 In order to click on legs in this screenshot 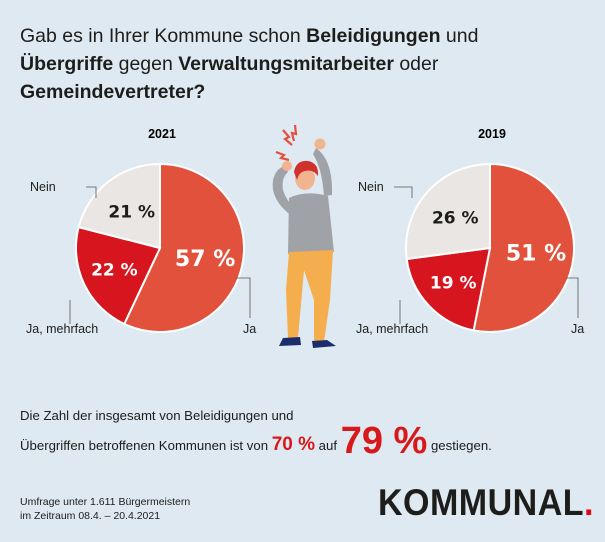, I will do `click(309, 296)`.